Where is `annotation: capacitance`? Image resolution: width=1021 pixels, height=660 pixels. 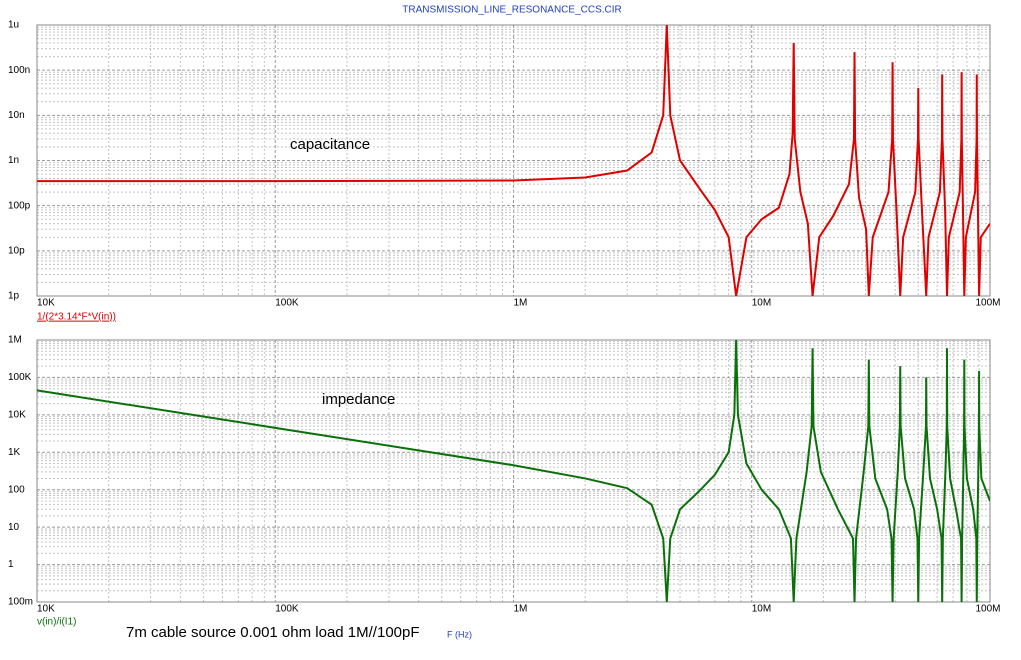 annotation: capacitance is located at coordinates (330, 144).